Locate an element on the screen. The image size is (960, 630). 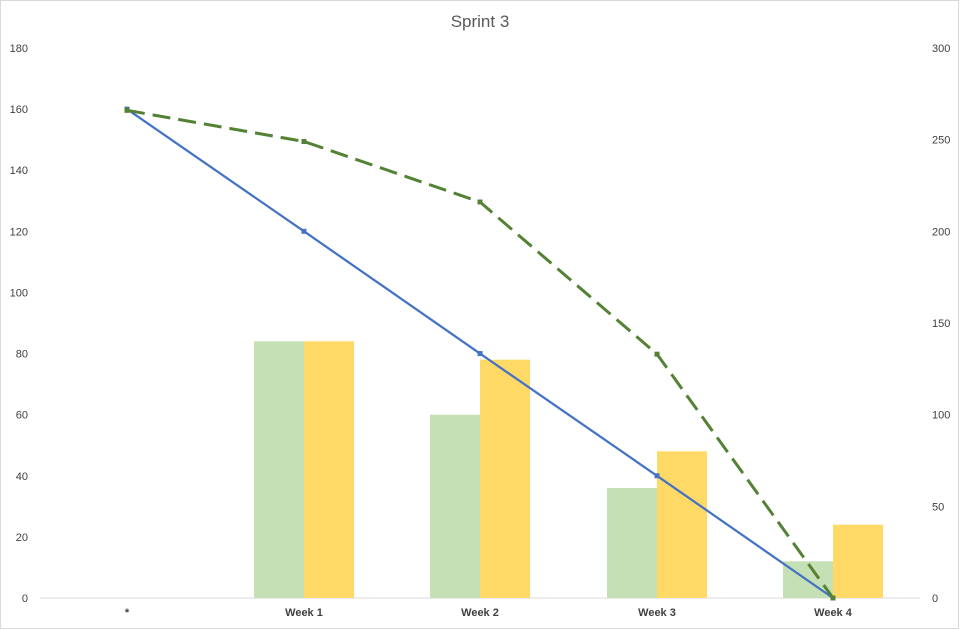
left-tick-label: 100 is located at coordinates (19, 293).